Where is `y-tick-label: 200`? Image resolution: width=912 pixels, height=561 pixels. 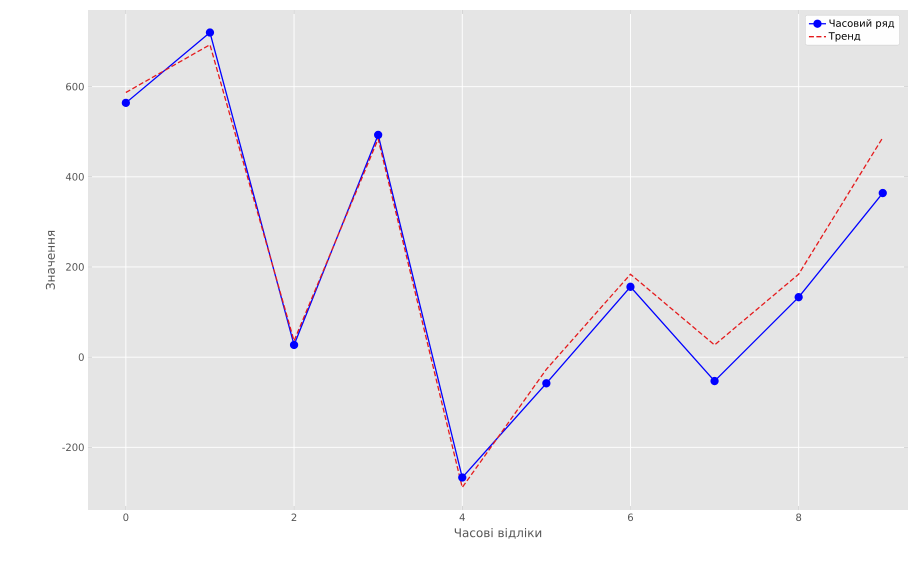
y-tick-label: 200 is located at coordinates (75, 267).